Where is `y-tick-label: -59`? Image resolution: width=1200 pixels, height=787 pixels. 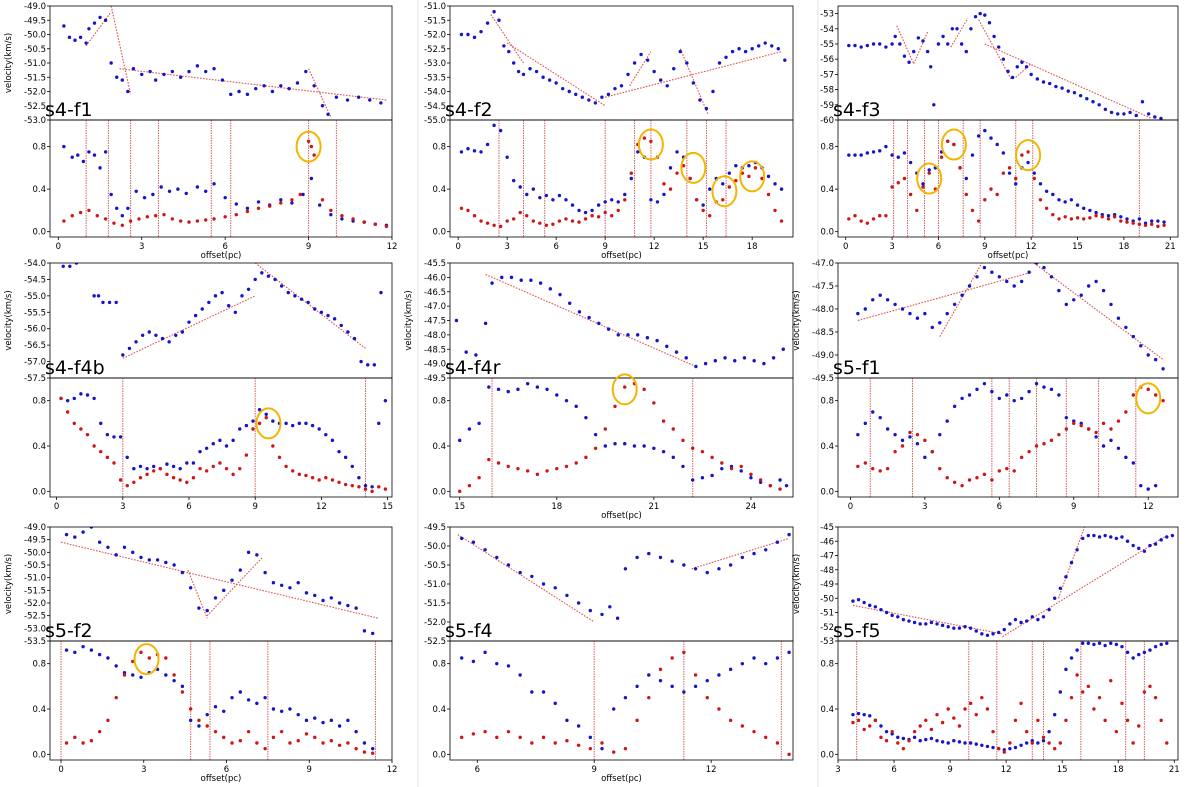 y-tick-label: -59 is located at coordinates (827, 106).